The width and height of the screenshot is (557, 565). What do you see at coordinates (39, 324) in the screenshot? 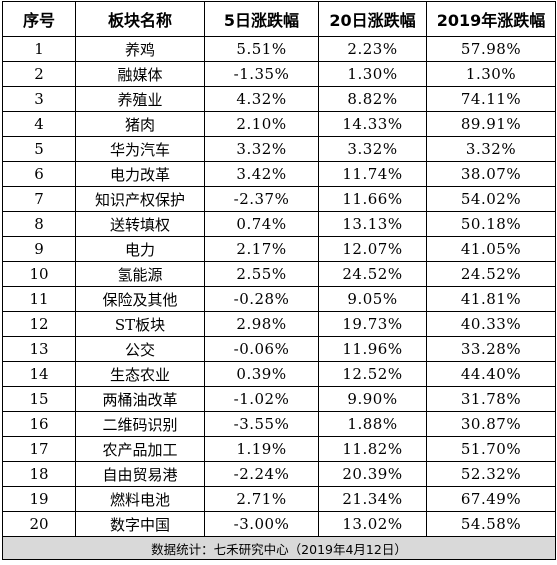
I see `cell-index: 12` at bounding box center [39, 324].